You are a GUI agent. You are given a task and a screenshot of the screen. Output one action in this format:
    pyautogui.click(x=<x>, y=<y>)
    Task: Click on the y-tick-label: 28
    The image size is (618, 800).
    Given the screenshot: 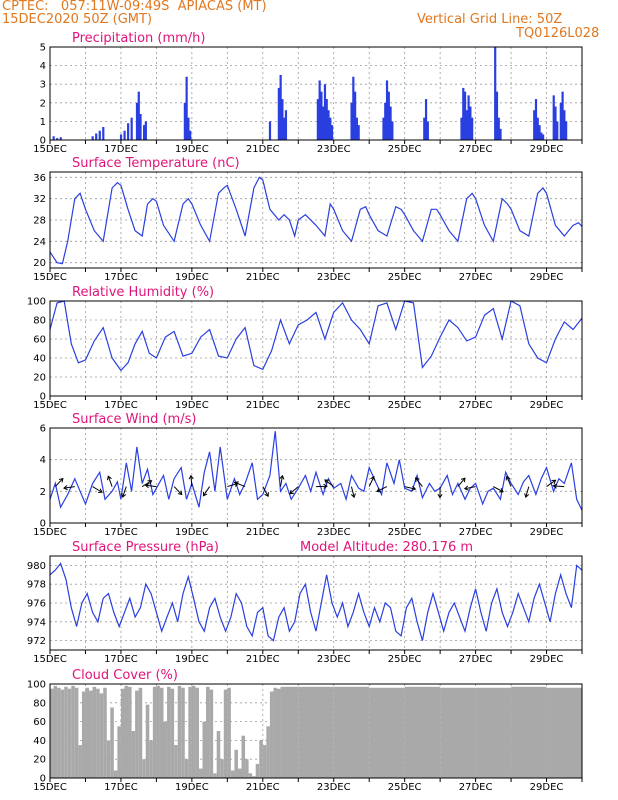 What is the action you would take?
    pyautogui.click(x=39, y=221)
    